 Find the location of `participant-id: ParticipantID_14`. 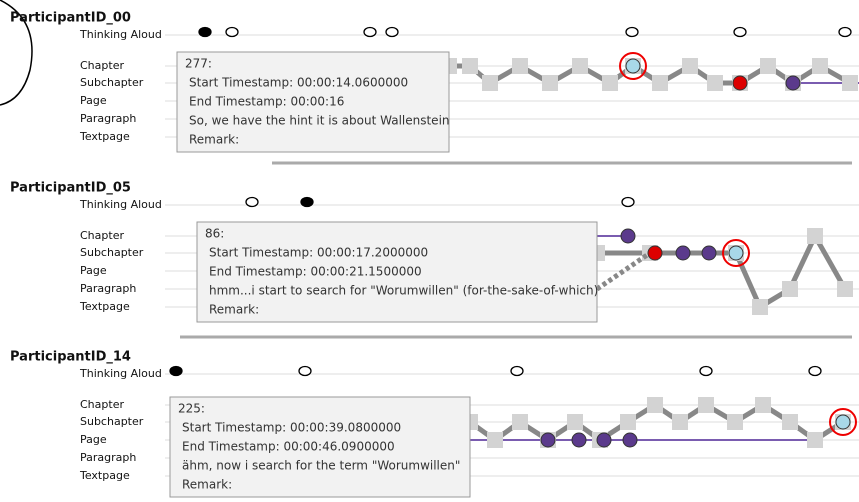

participant-id: ParticipantID_14 is located at coordinates (70, 357).